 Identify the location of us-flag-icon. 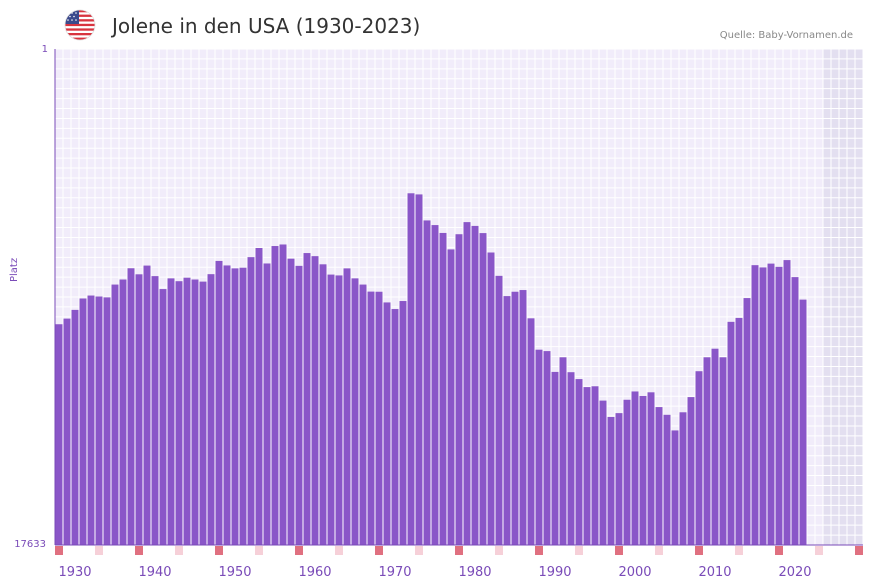
(80, 25).